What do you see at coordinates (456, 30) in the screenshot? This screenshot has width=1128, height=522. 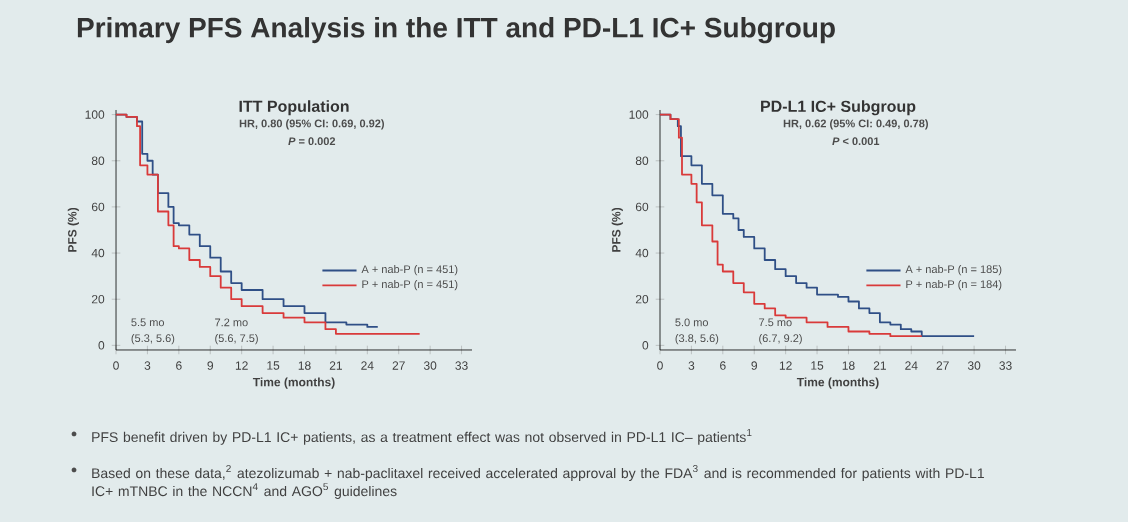 I see `chart-title: Primary PFS Analysis in the ITT and PD-L1 IC+ Subgroup` at bounding box center [456, 30].